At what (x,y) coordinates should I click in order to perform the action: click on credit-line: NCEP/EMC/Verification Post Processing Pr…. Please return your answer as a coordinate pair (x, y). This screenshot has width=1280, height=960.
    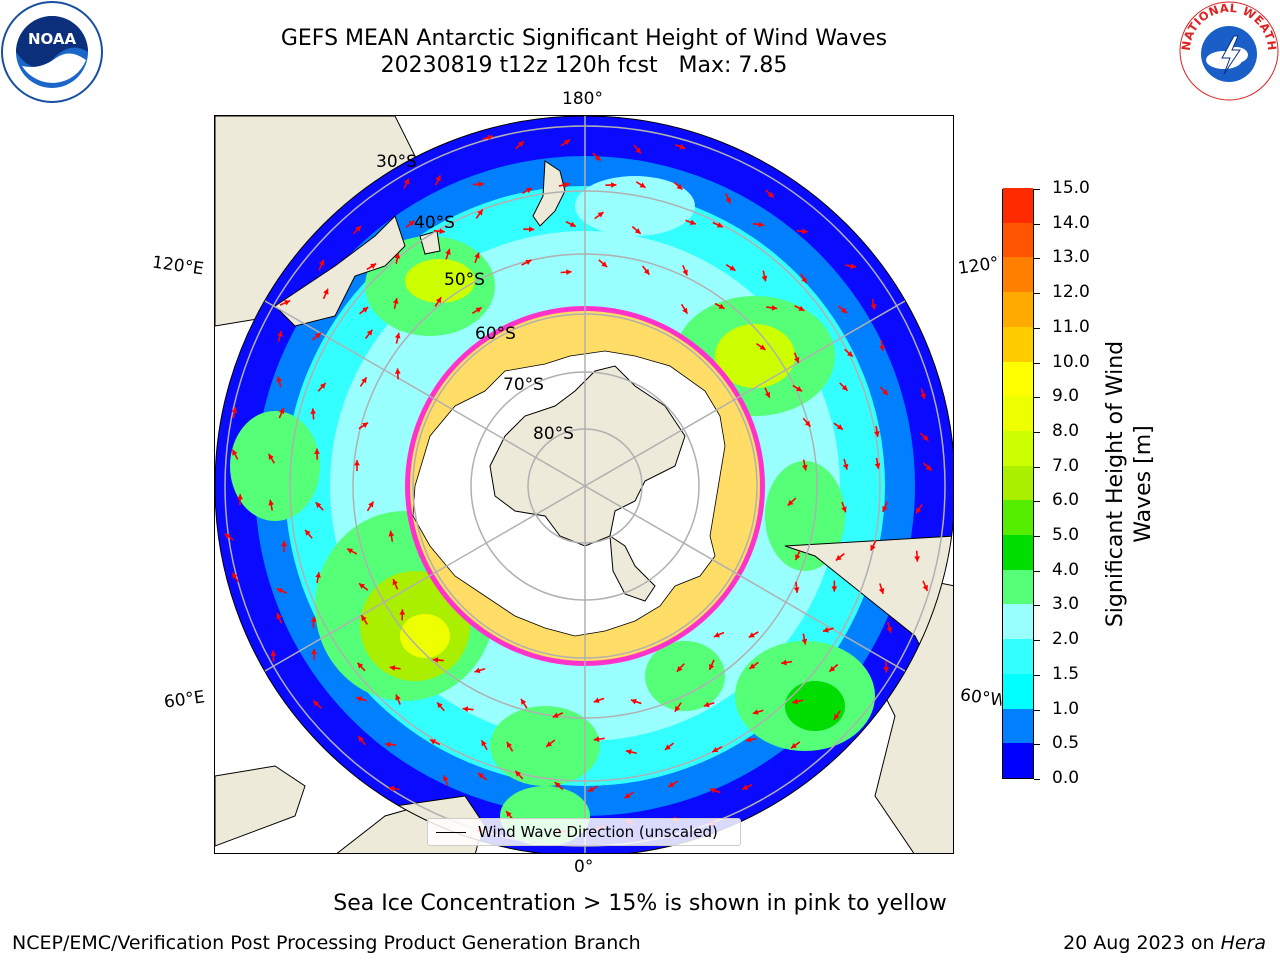
    Looking at the image, I should click on (326, 943).